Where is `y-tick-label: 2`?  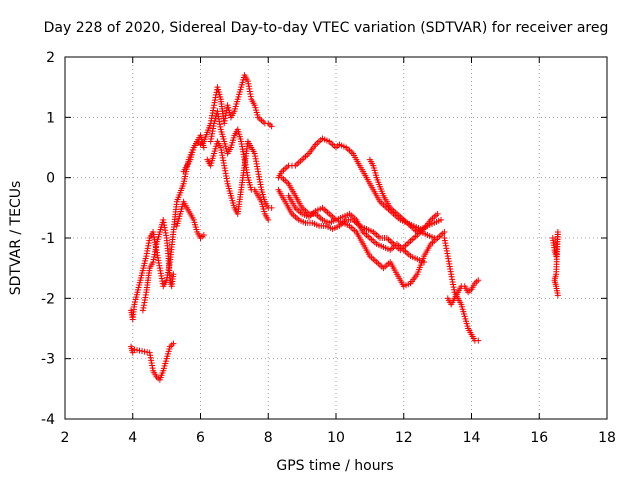
y-tick-label: 2 is located at coordinates (50, 58).